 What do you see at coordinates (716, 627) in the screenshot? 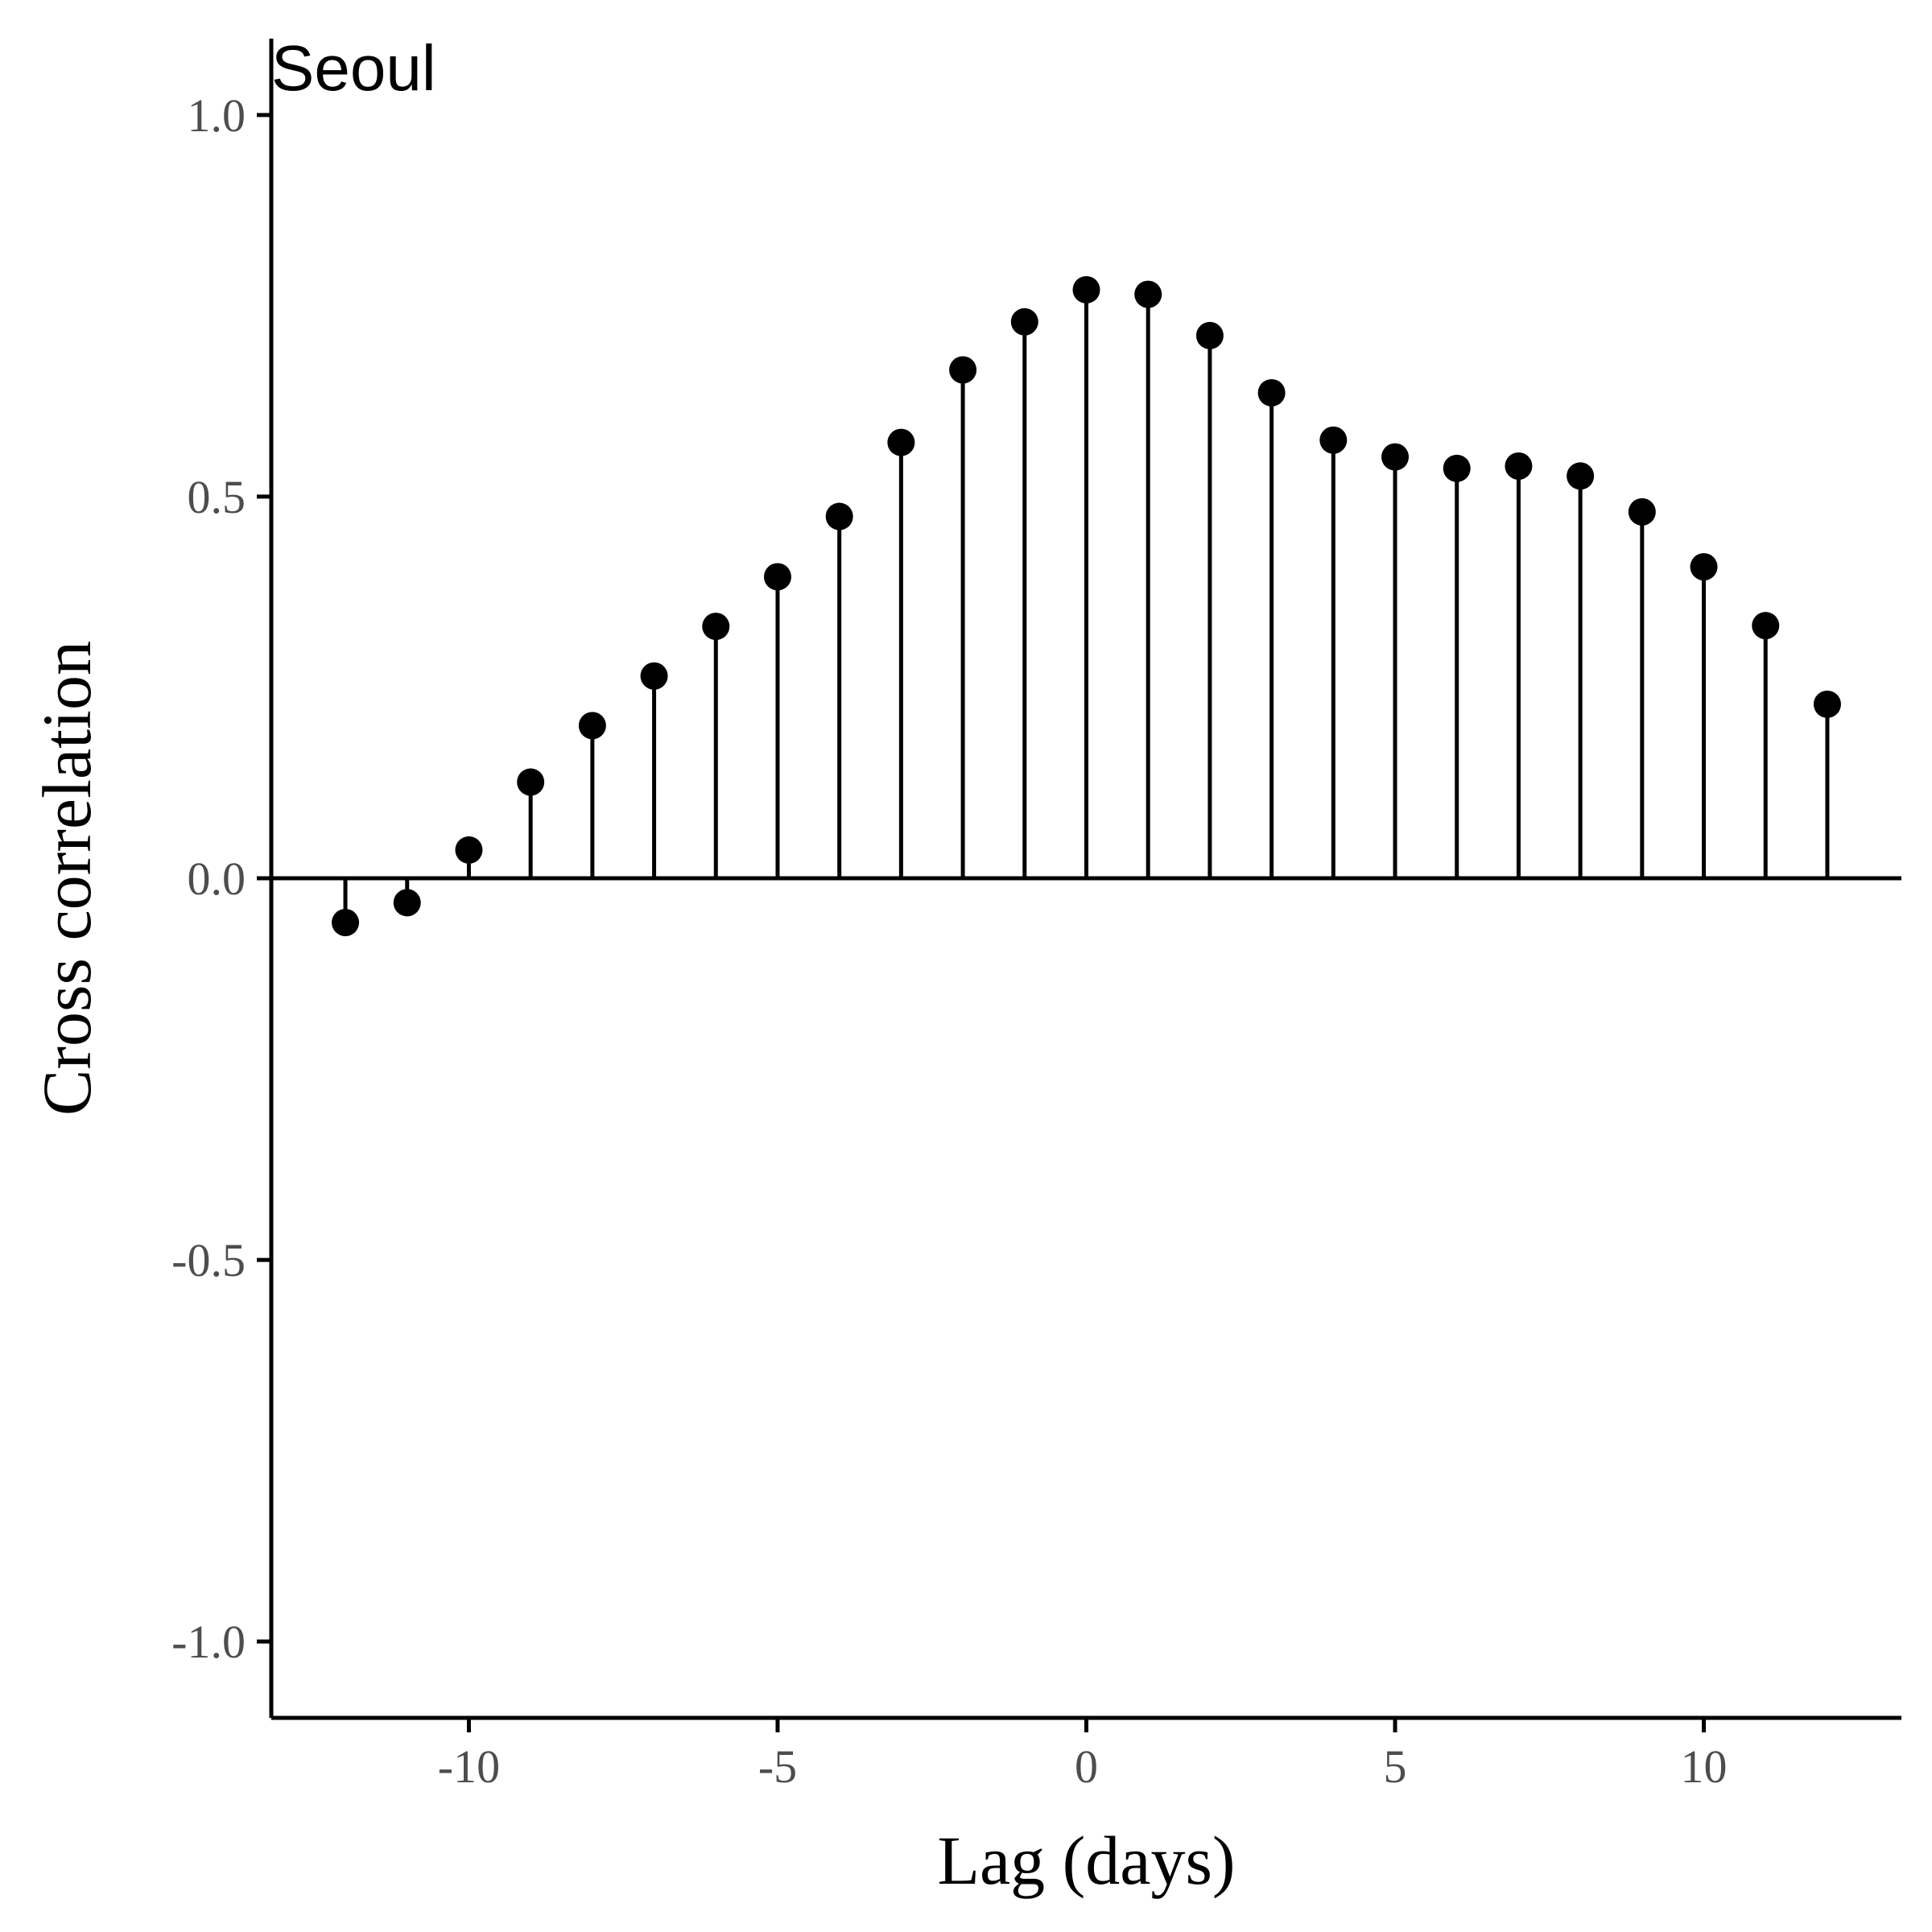
I see `point-lag--6` at bounding box center [716, 627].